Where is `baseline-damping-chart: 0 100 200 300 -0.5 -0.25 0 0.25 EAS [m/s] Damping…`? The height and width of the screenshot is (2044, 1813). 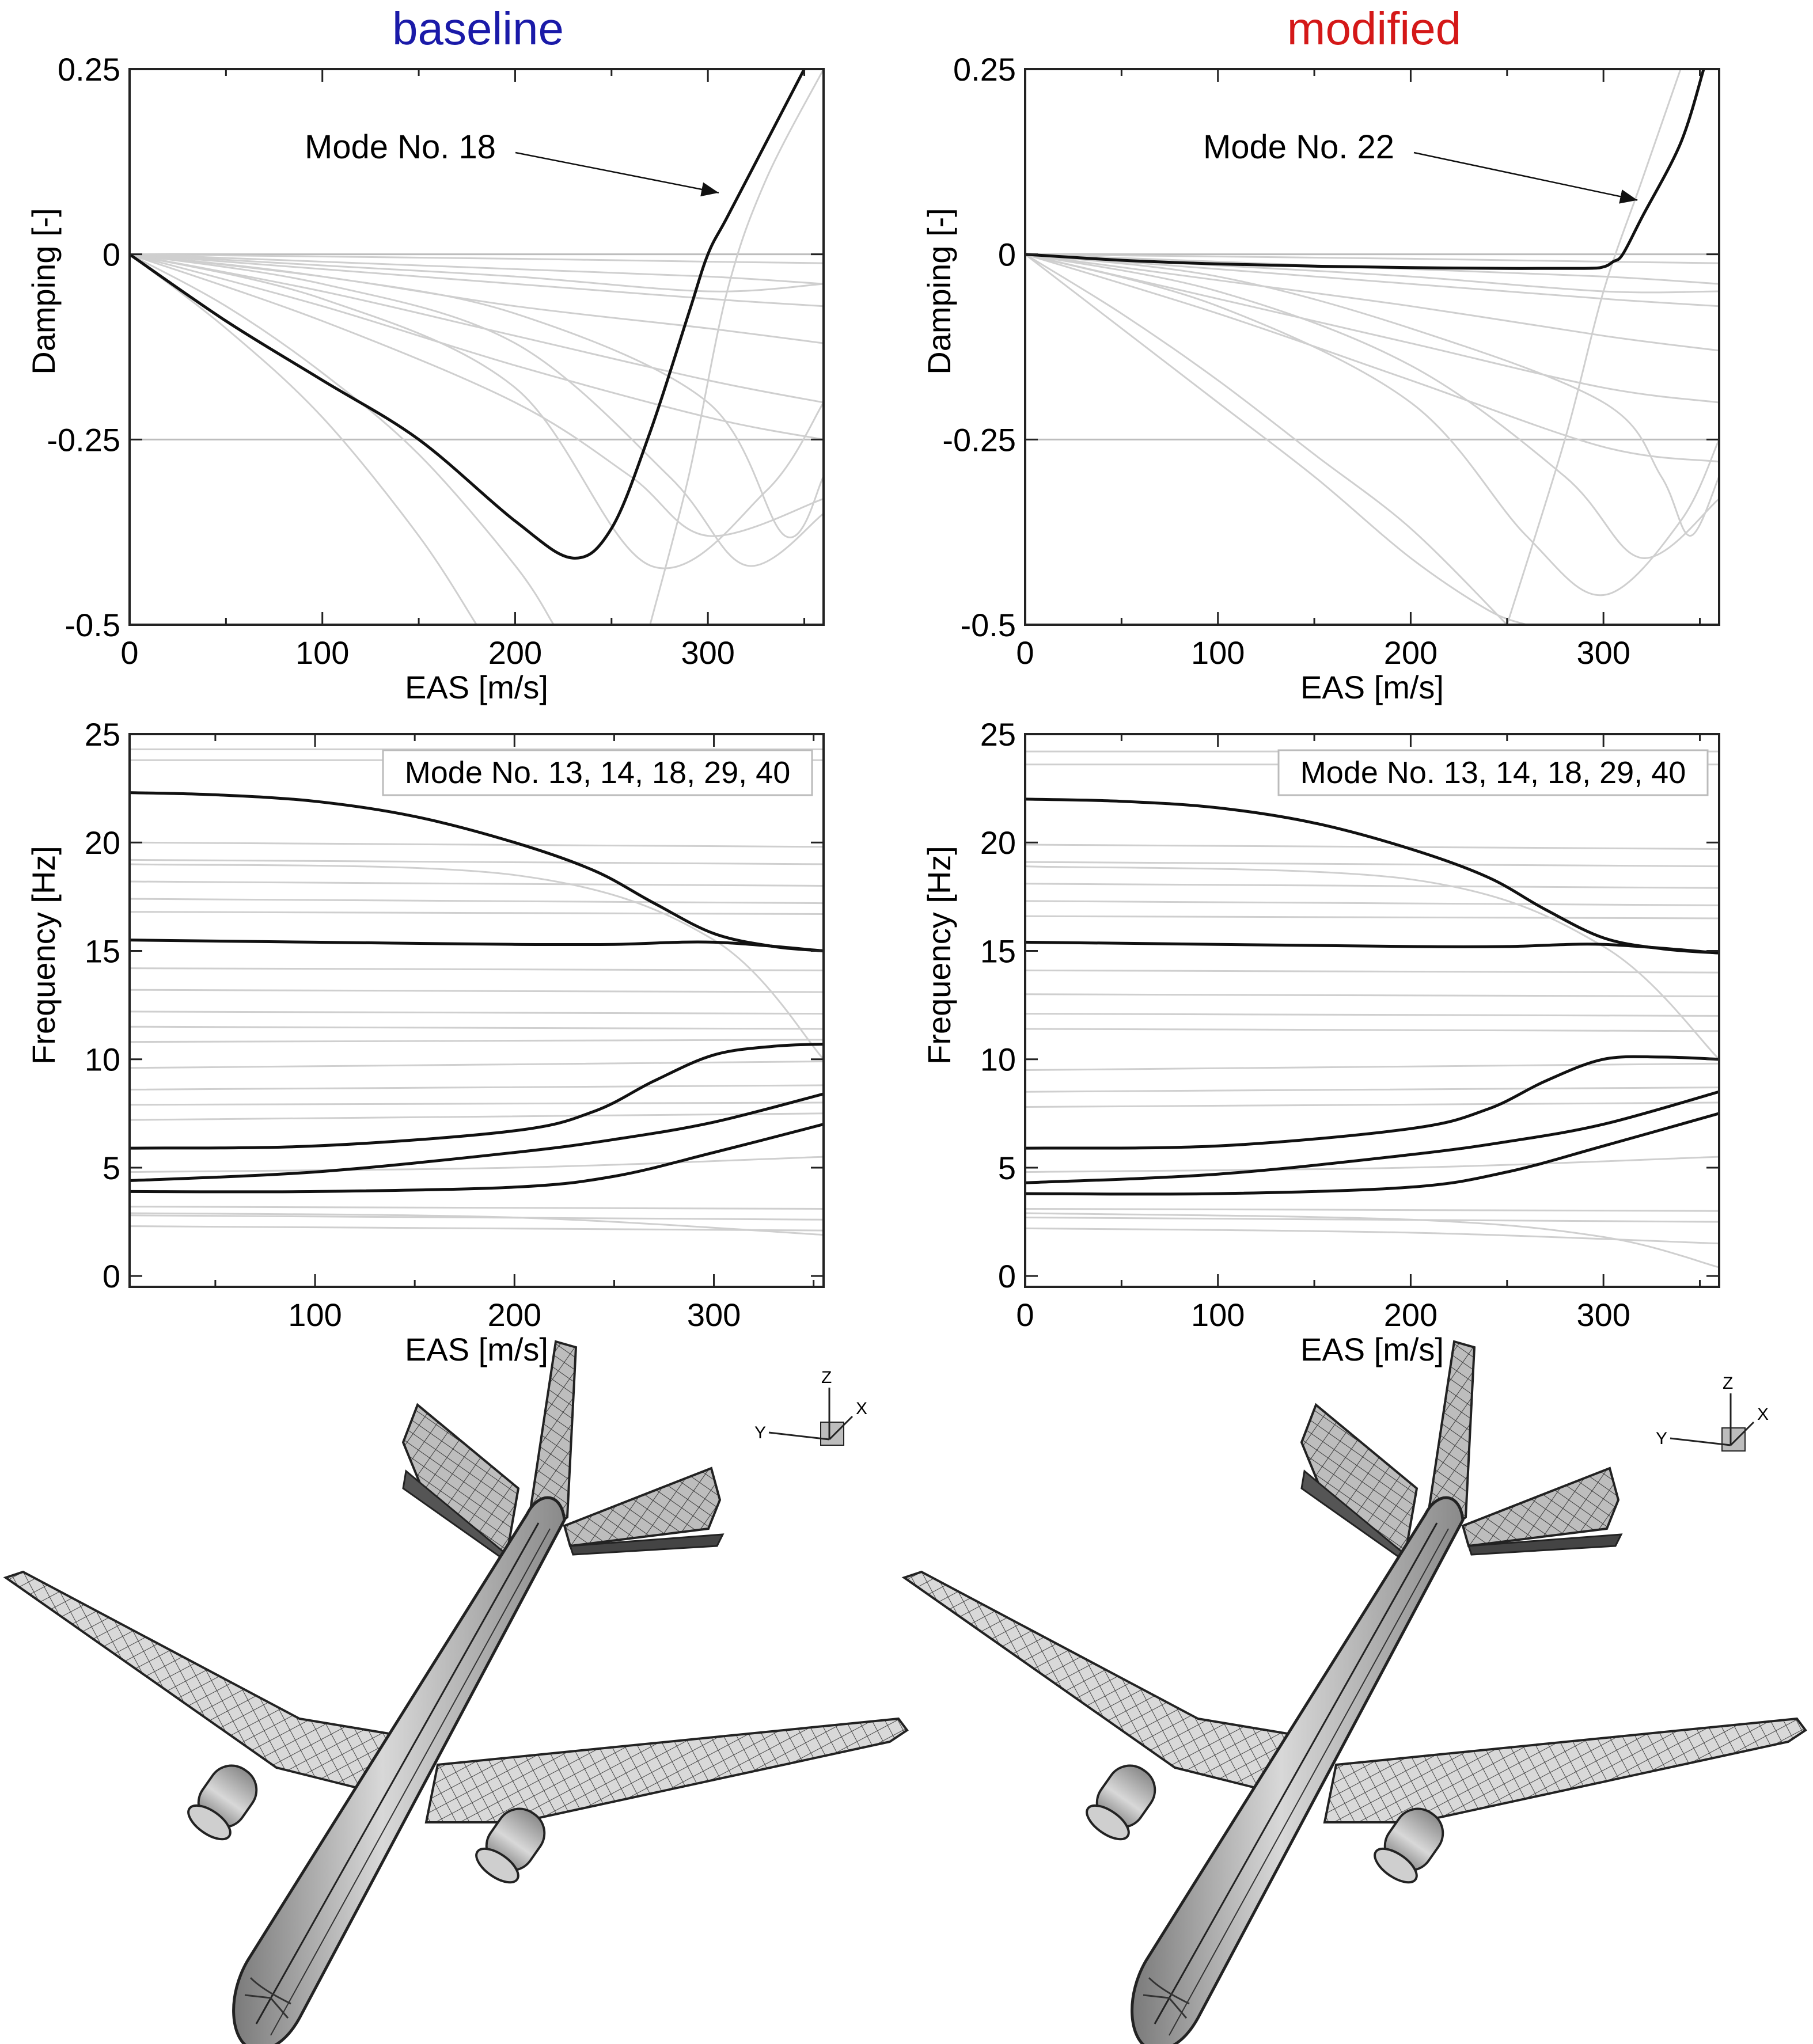 baseline-damping-chart: 0 100 200 300 -0.5 -0.25 0 0.25 EAS [m/s] Damping… is located at coordinates (425, 378).